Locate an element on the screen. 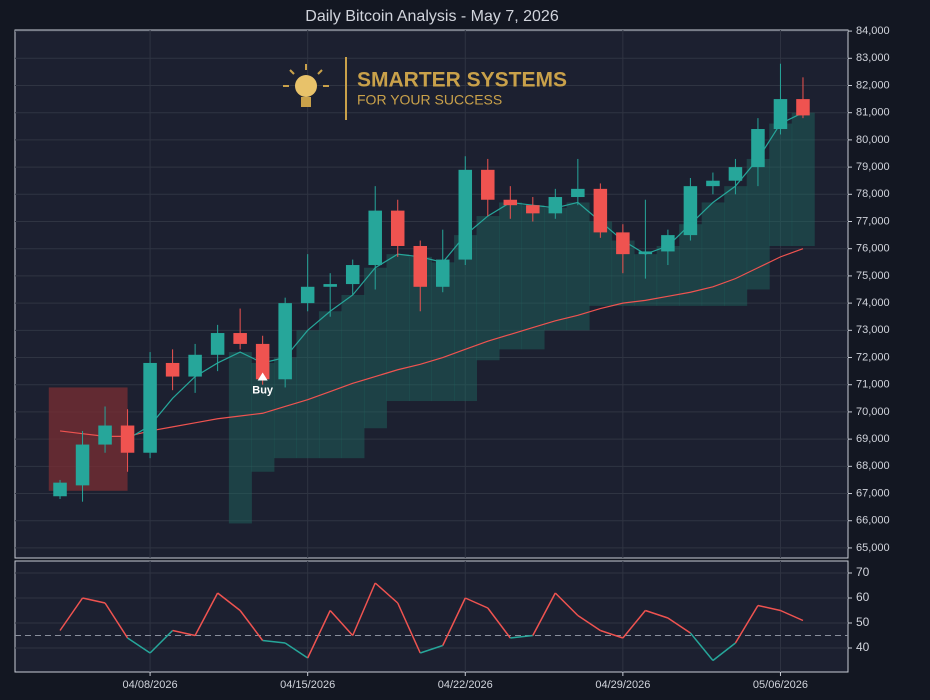 This screenshot has width=930, height=700. oscillator-panel is located at coordinates (431, 616).